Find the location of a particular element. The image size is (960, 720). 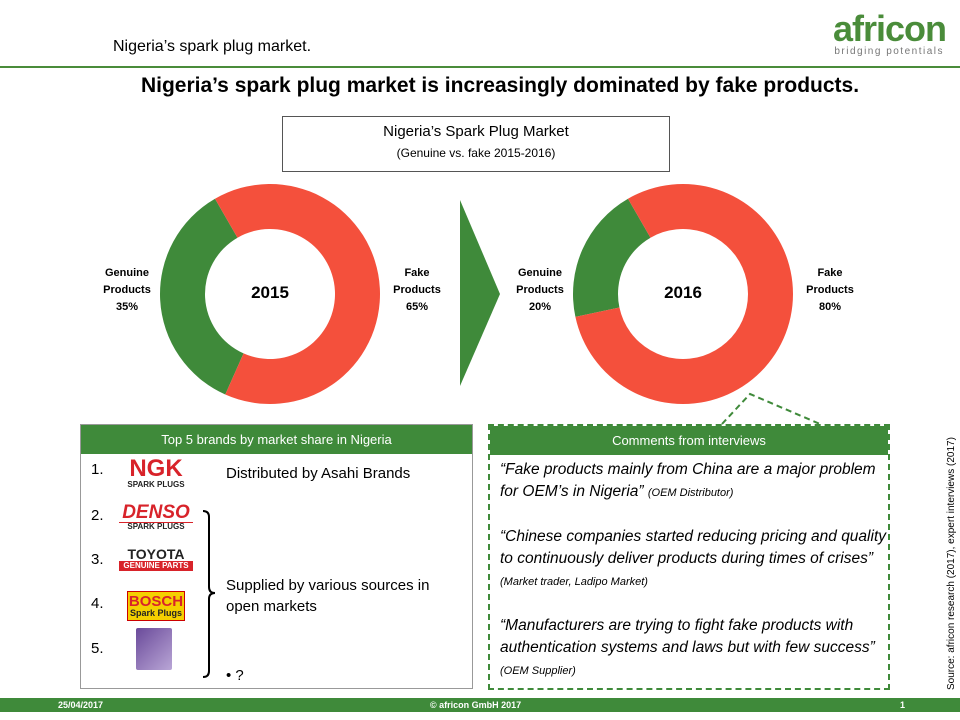

brand-logo: DENSO SPARK PLUGS is located at coordinates (156, 517).